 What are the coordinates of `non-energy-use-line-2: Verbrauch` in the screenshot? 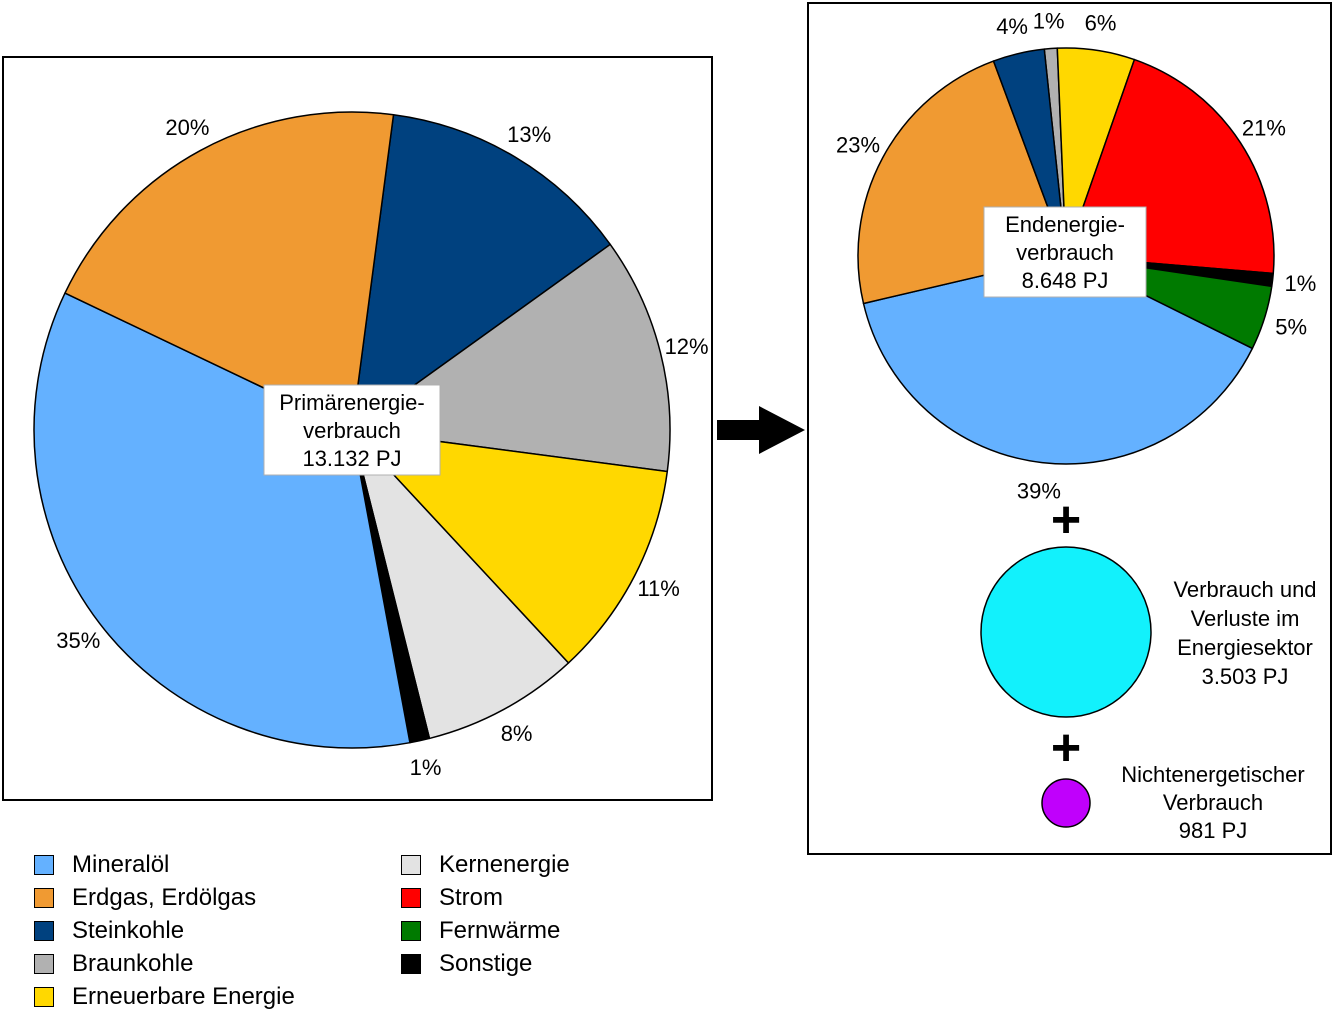 It's located at (1213, 802).